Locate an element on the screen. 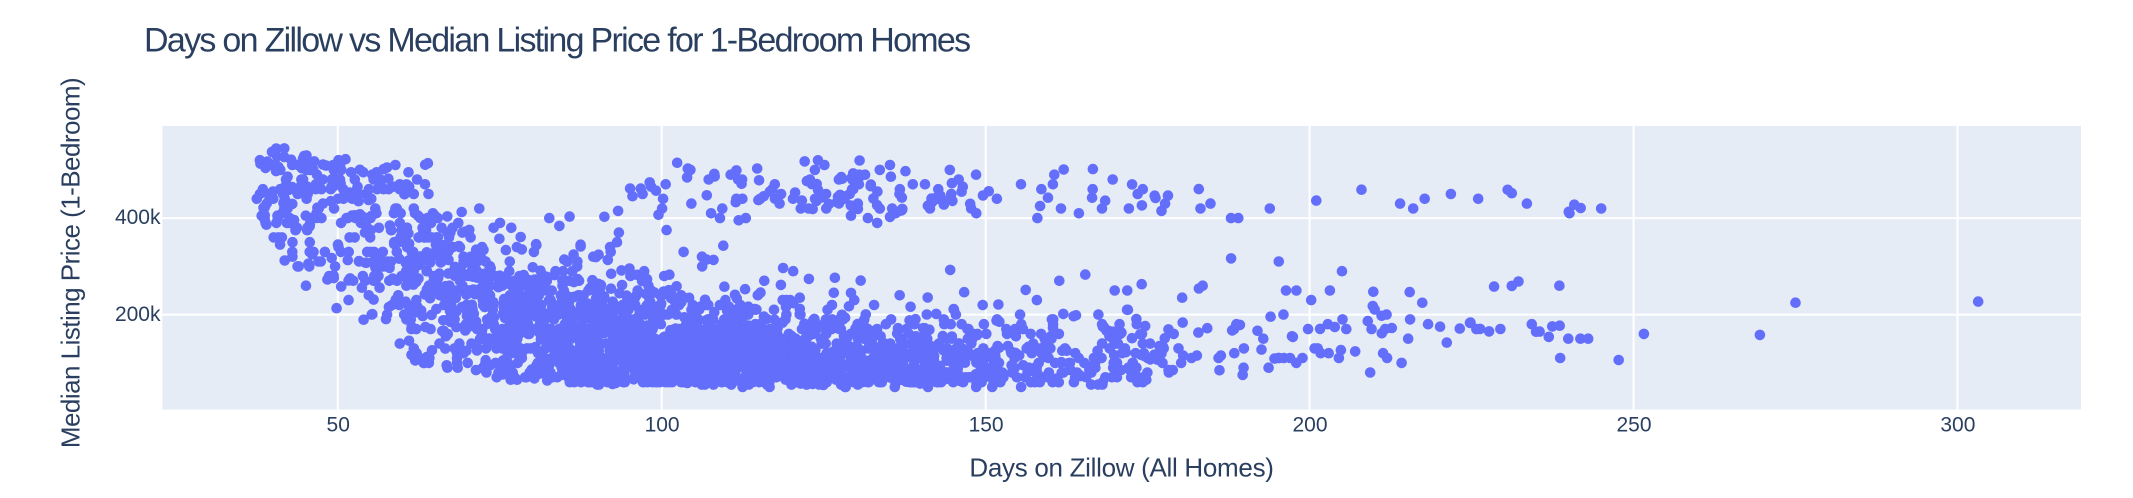 This screenshot has height=498, width=2133. svg-text: 50 is located at coordinates (338, 425).